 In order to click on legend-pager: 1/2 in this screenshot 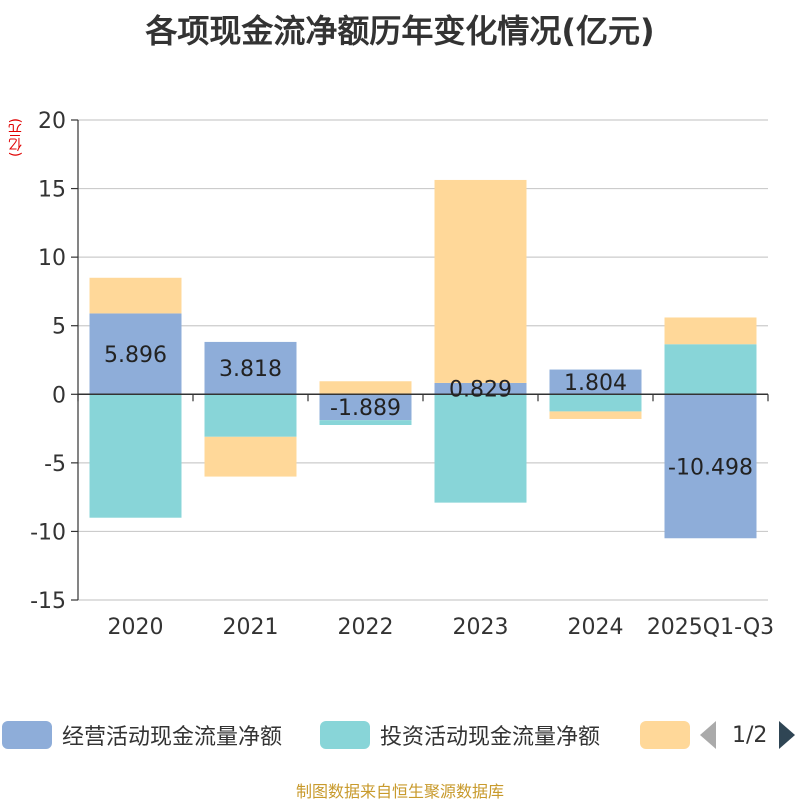, I will do `click(748, 735)`.